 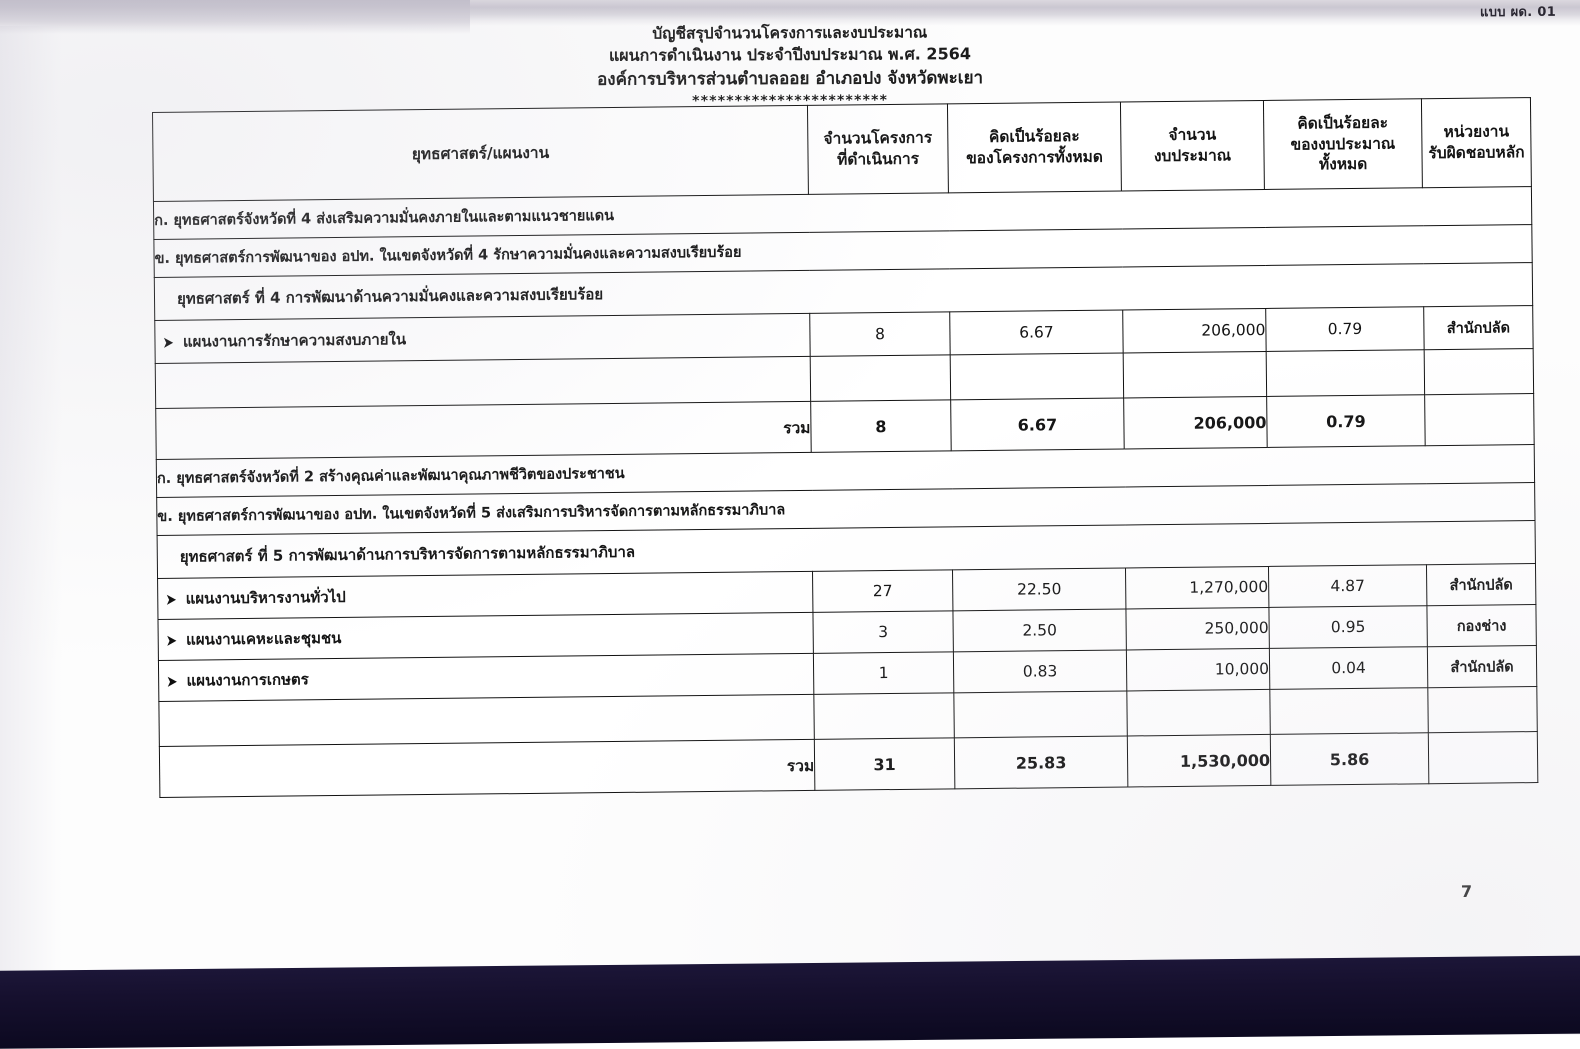 I want to click on scanner-top-shadow-secondary, so click(x=235, y=17).